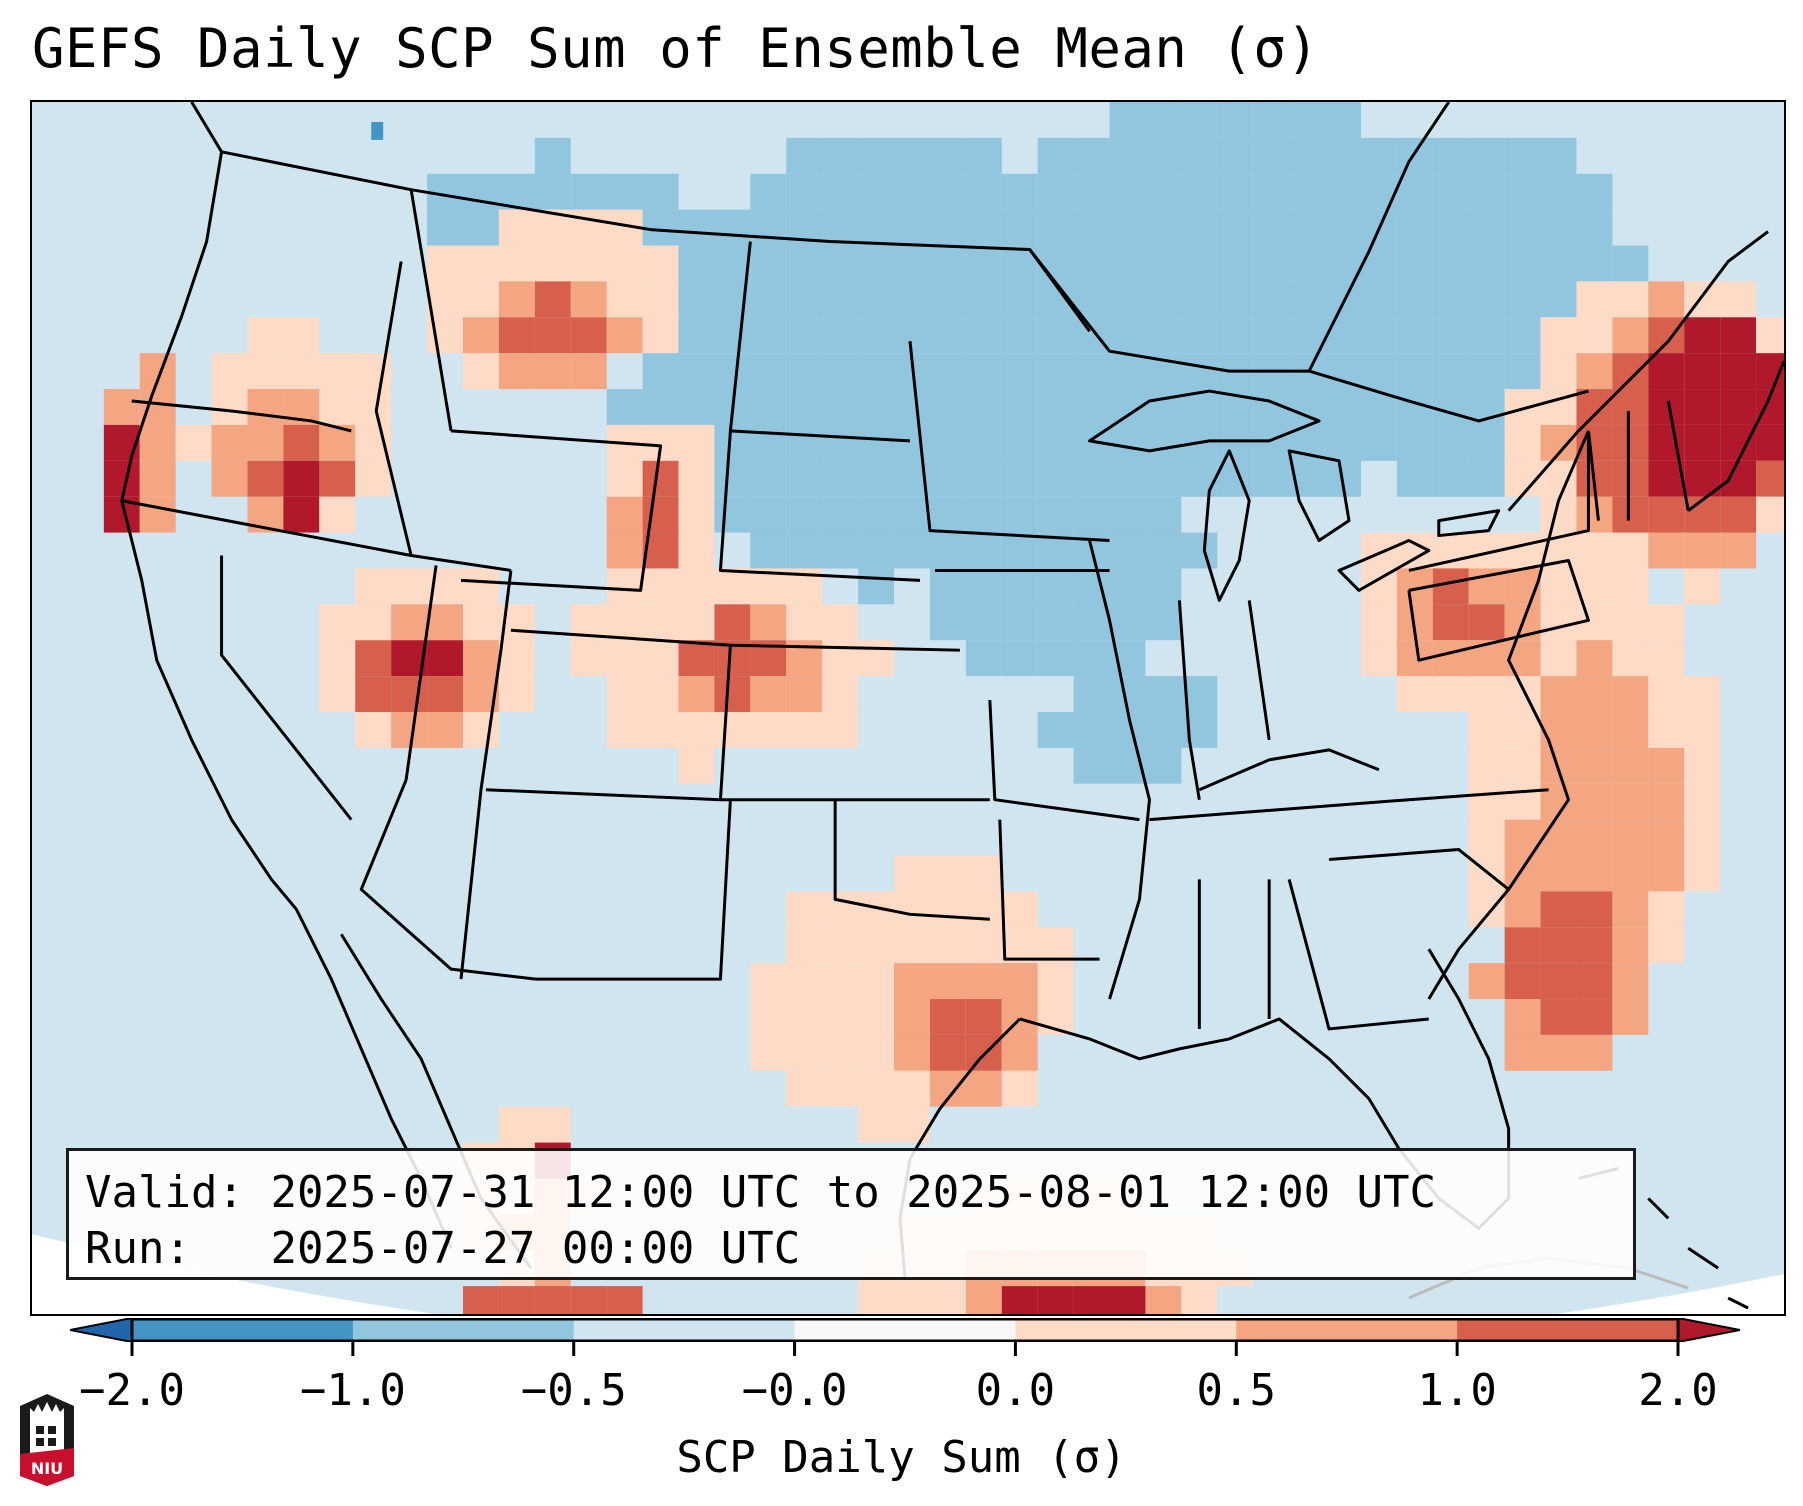 The width and height of the screenshot is (1803, 1506). Describe the element at coordinates (1457, 1390) in the screenshot. I see `colorbar-tick-label: 1.0` at that location.